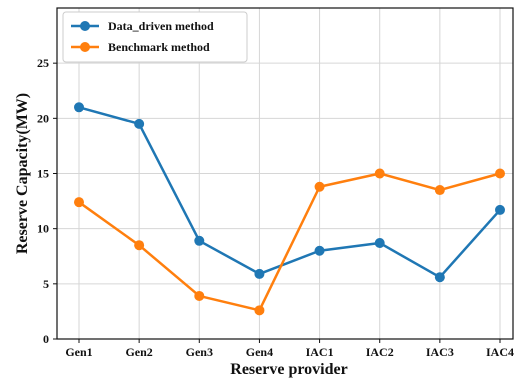 This screenshot has width=523, height=379. What do you see at coordinates (43, 229) in the screenshot?
I see `y-tick-label: 10` at bounding box center [43, 229].